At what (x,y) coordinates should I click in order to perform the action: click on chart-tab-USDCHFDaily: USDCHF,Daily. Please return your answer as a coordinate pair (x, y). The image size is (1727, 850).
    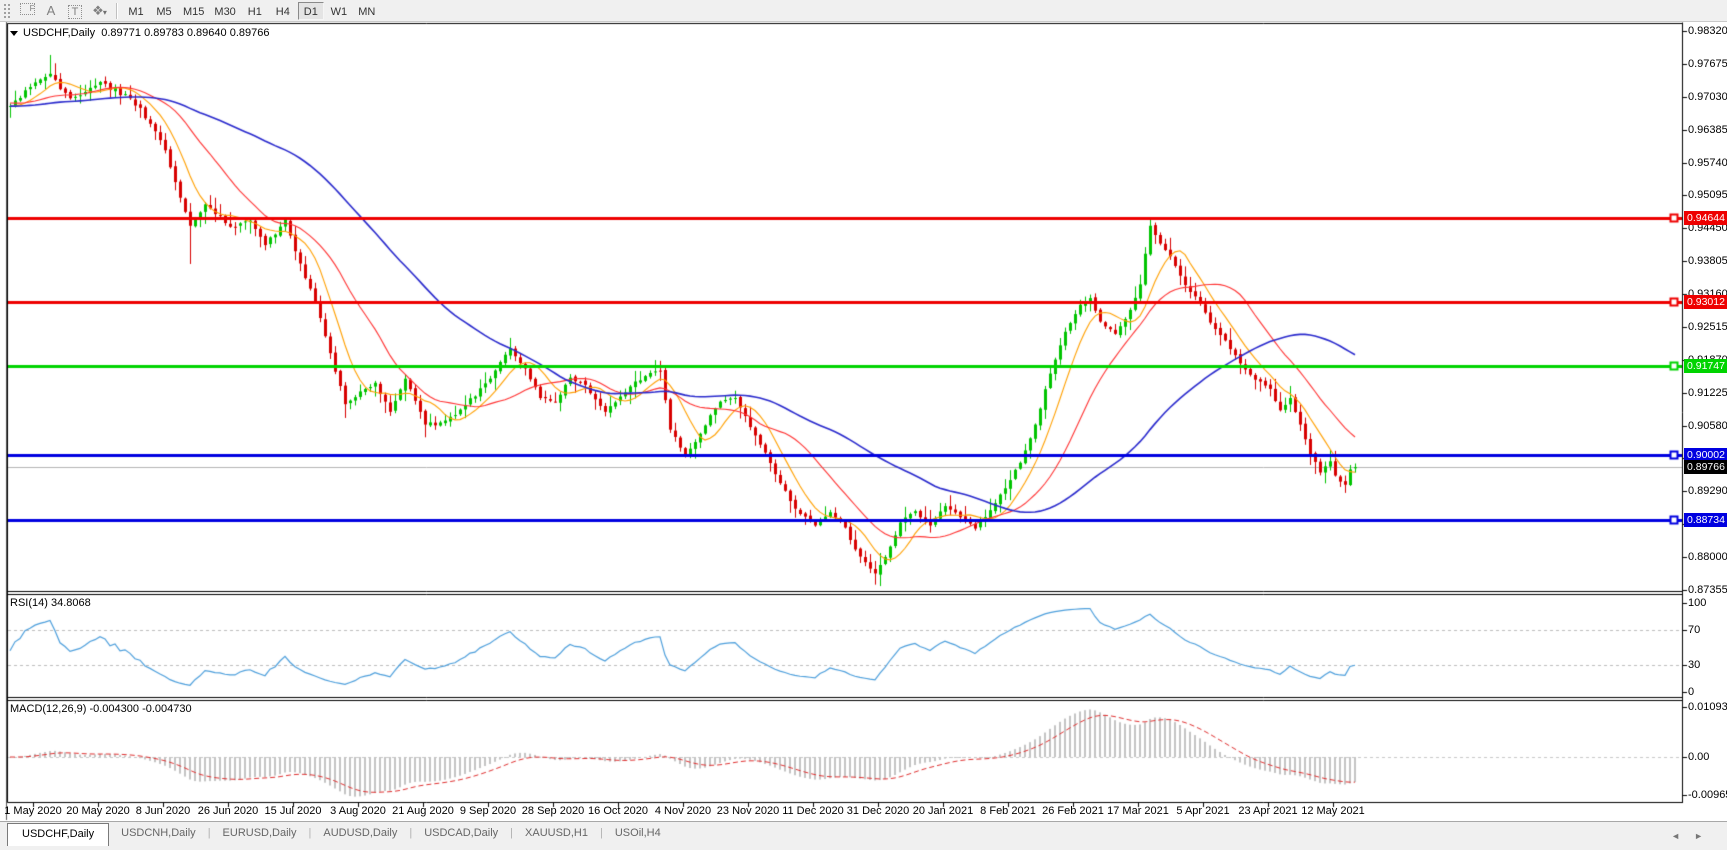
    Looking at the image, I should click on (58, 834).